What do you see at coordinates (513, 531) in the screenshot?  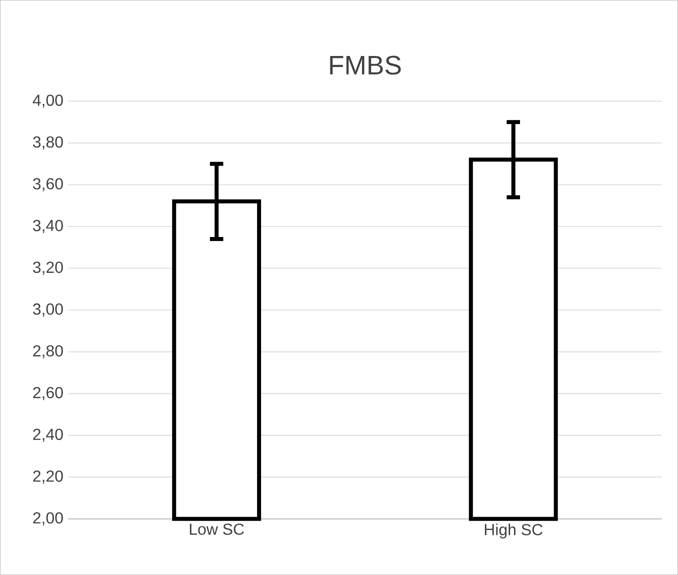 I see `x-tick-label: High SC` at bounding box center [513, 531].